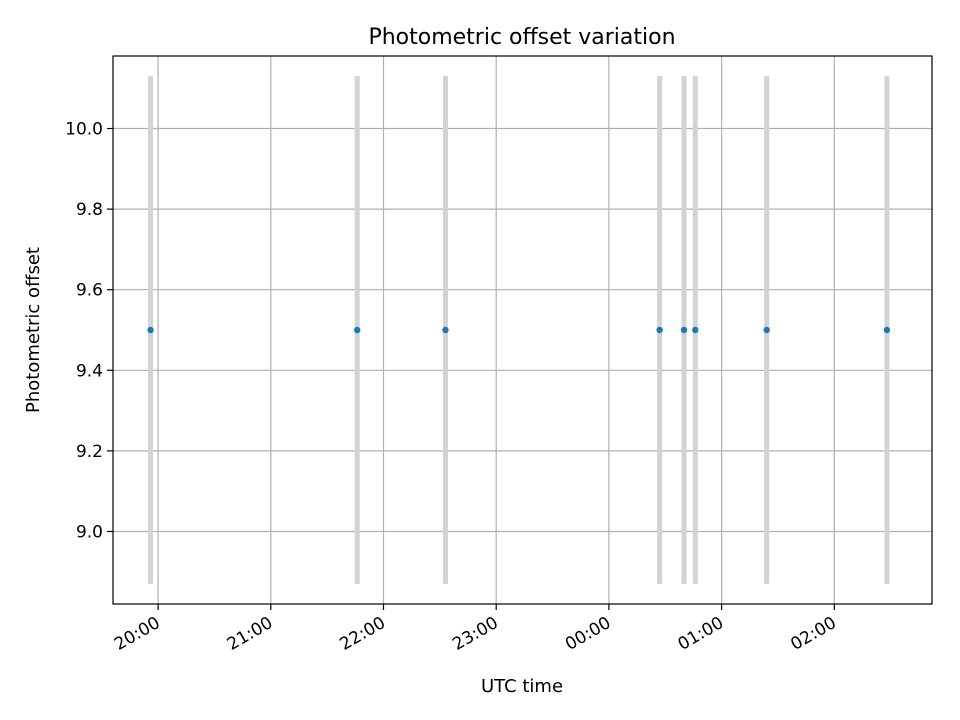  I want to click on x-tick-label: 00:00, so click(588, 634).